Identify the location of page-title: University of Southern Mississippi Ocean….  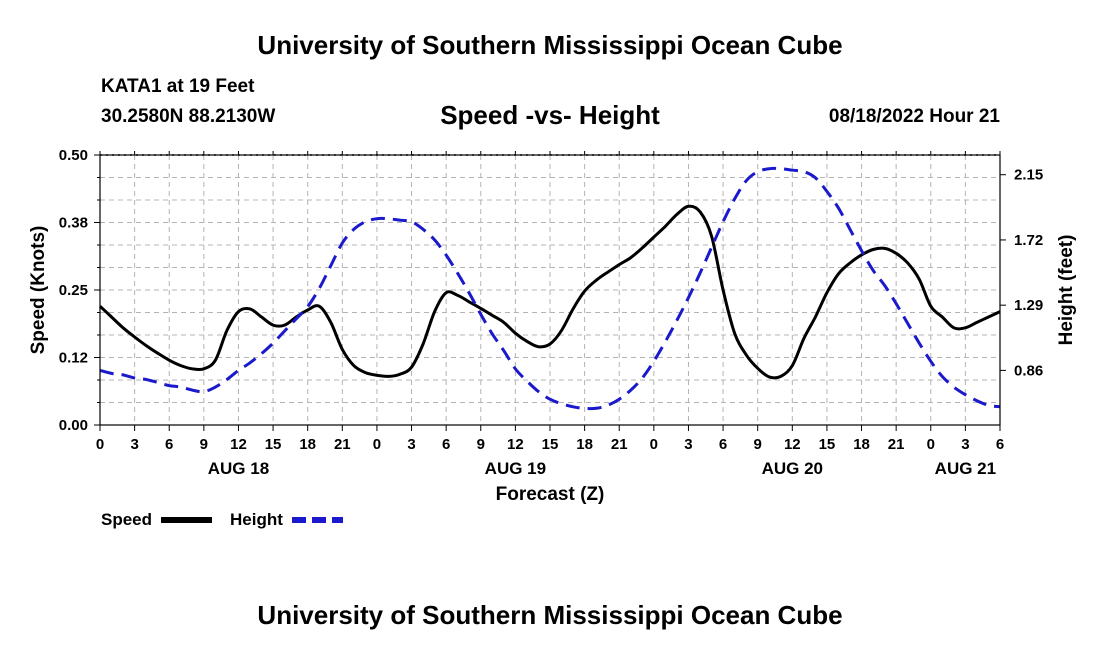
(550, 45).